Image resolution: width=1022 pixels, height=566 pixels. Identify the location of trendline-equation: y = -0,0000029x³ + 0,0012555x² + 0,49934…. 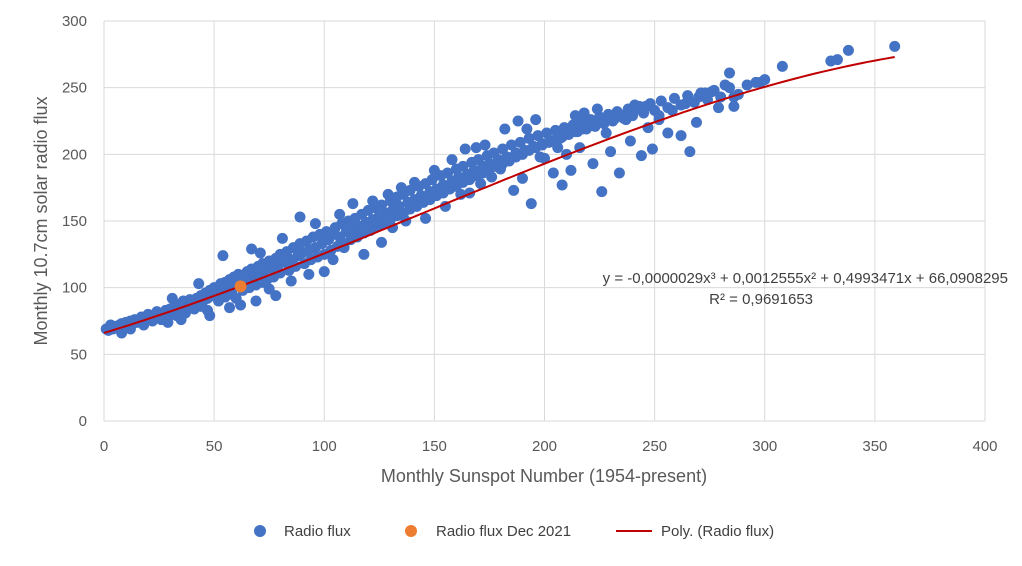
(805, 278).